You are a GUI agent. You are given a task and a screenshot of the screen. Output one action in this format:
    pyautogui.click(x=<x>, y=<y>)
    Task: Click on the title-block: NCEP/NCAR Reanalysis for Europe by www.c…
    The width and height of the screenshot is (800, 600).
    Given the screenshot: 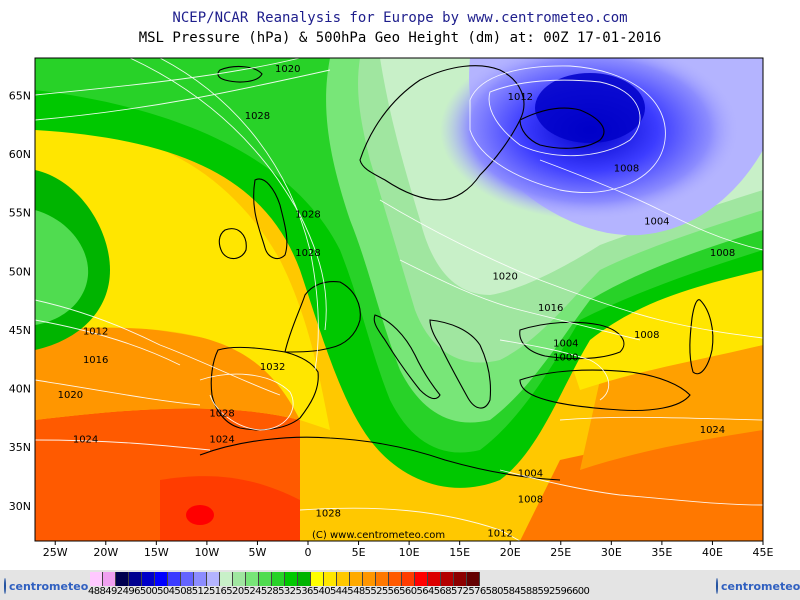 What is the action you would take?
    pyautogui.click(x=400, y=28)
    